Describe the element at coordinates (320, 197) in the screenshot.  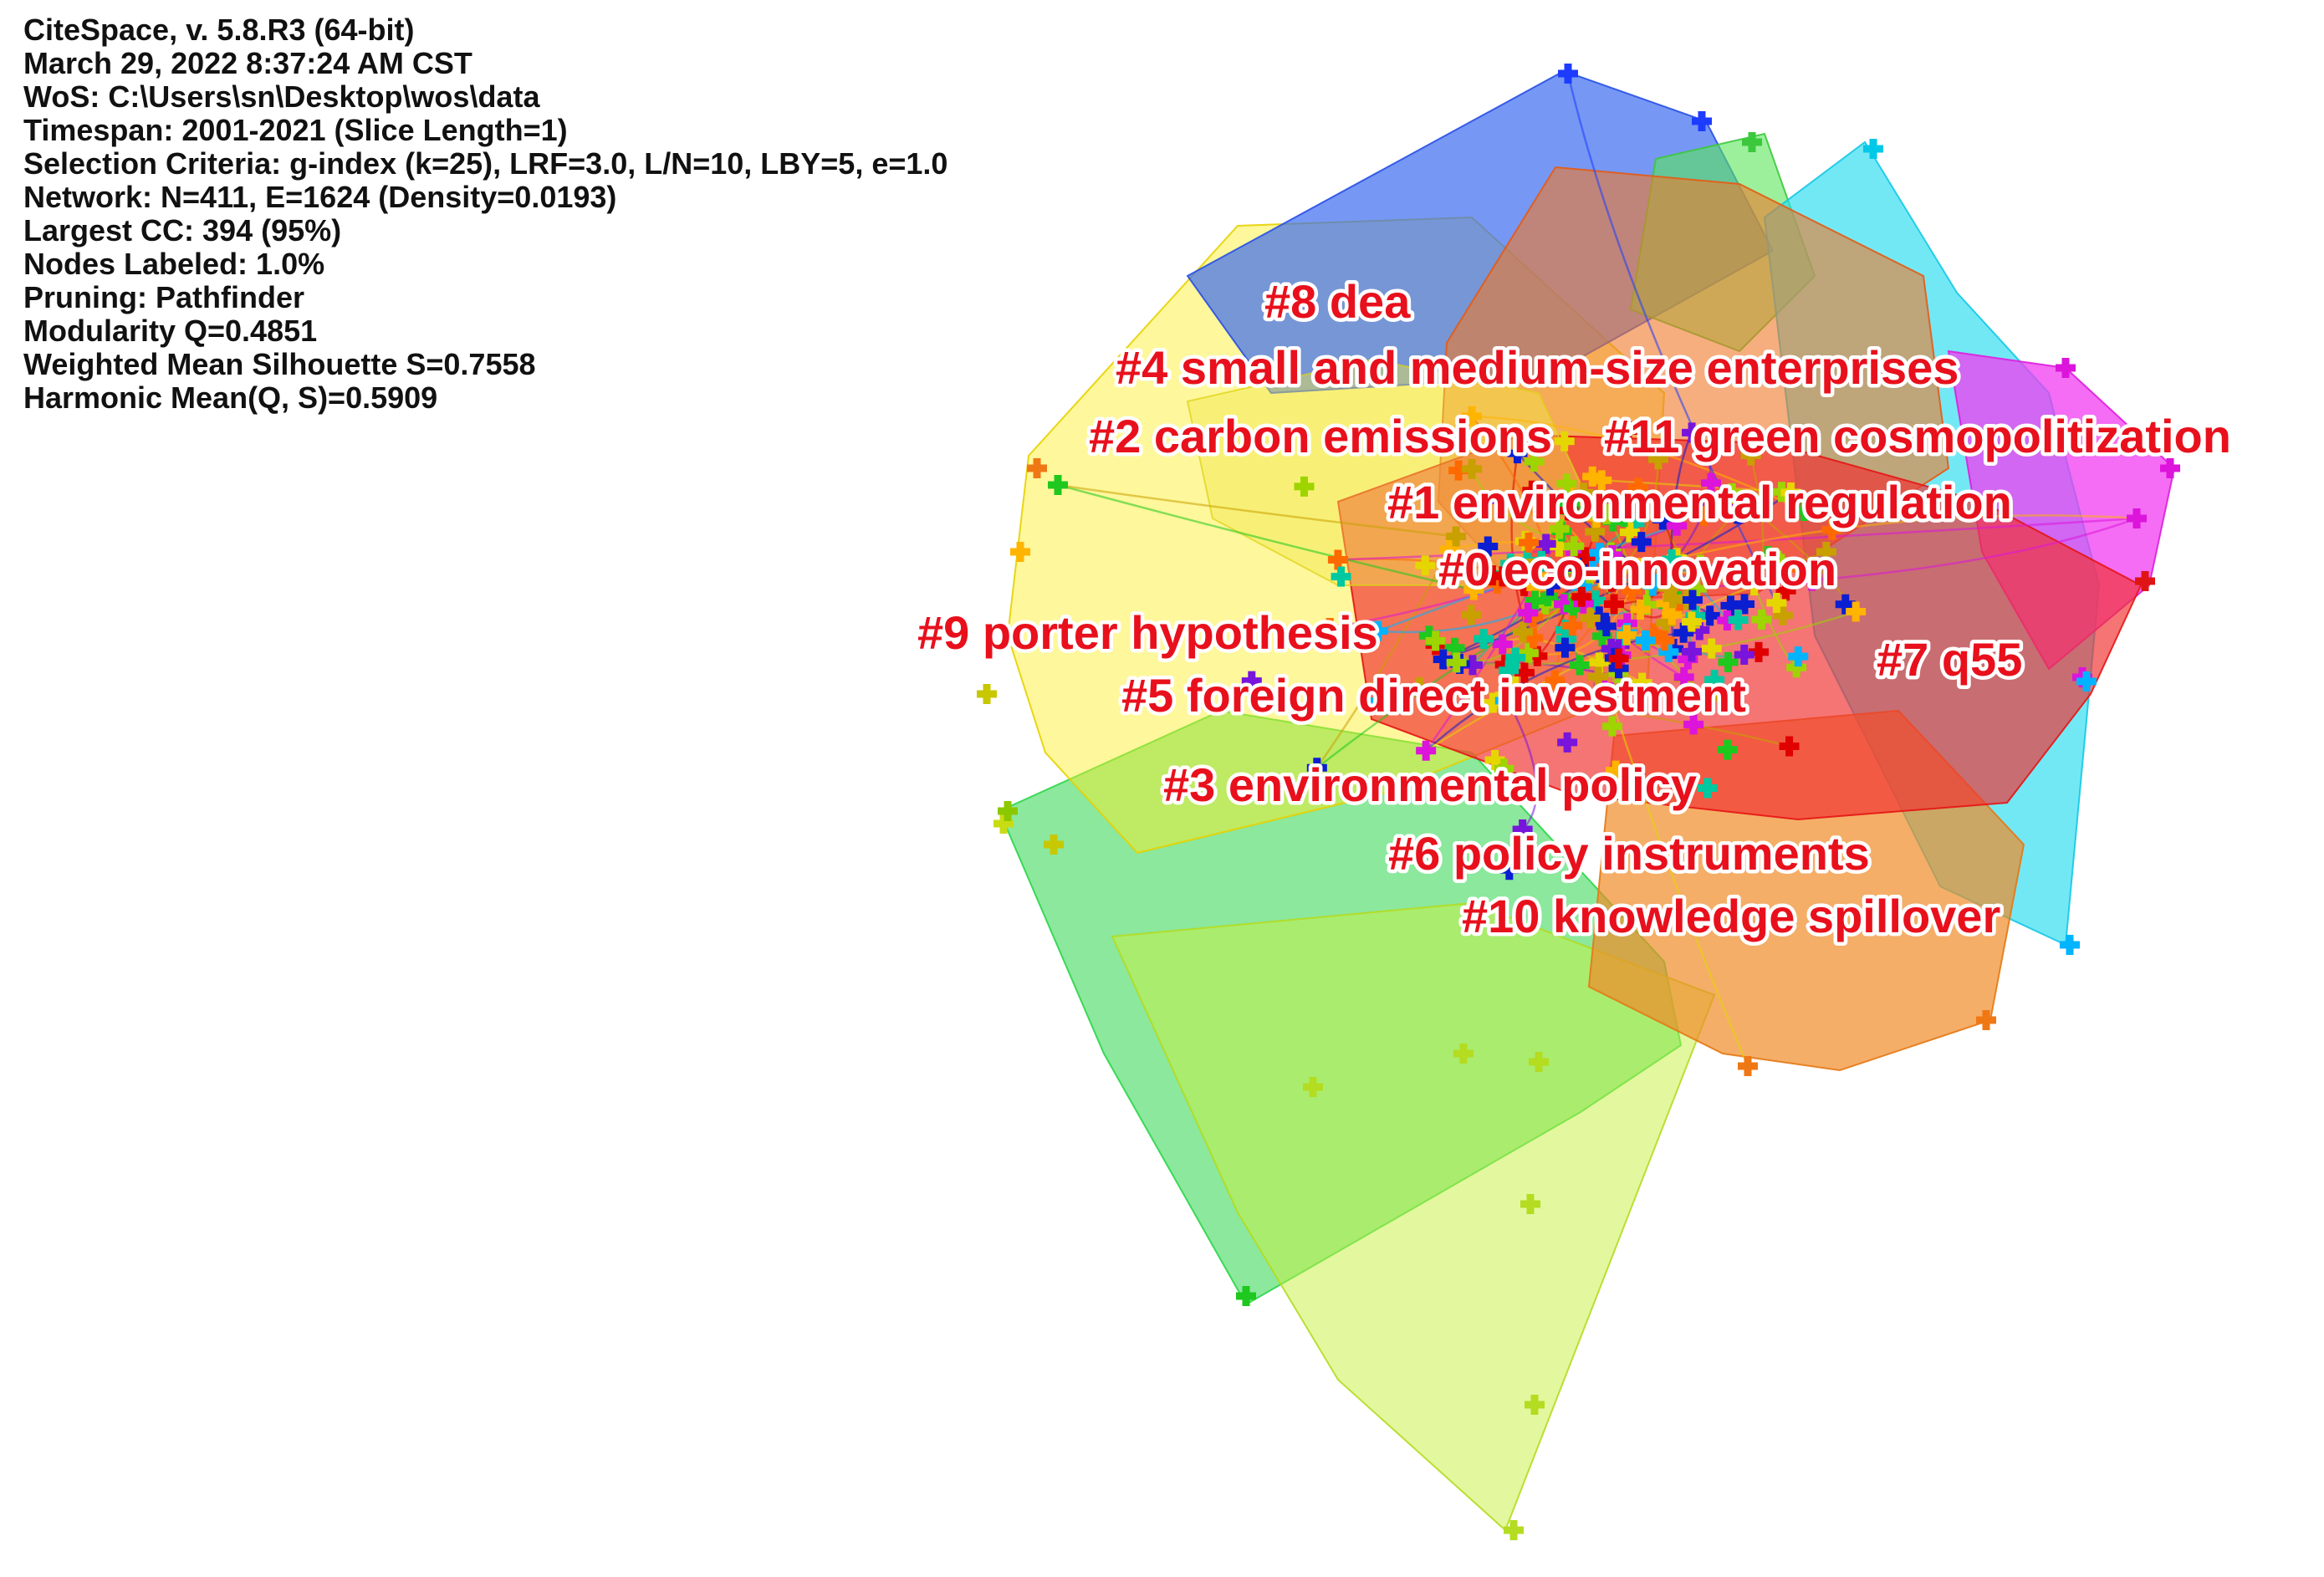
I see `info-line: Network: N=411, E=1624 (Density=0.0193)` at that location.